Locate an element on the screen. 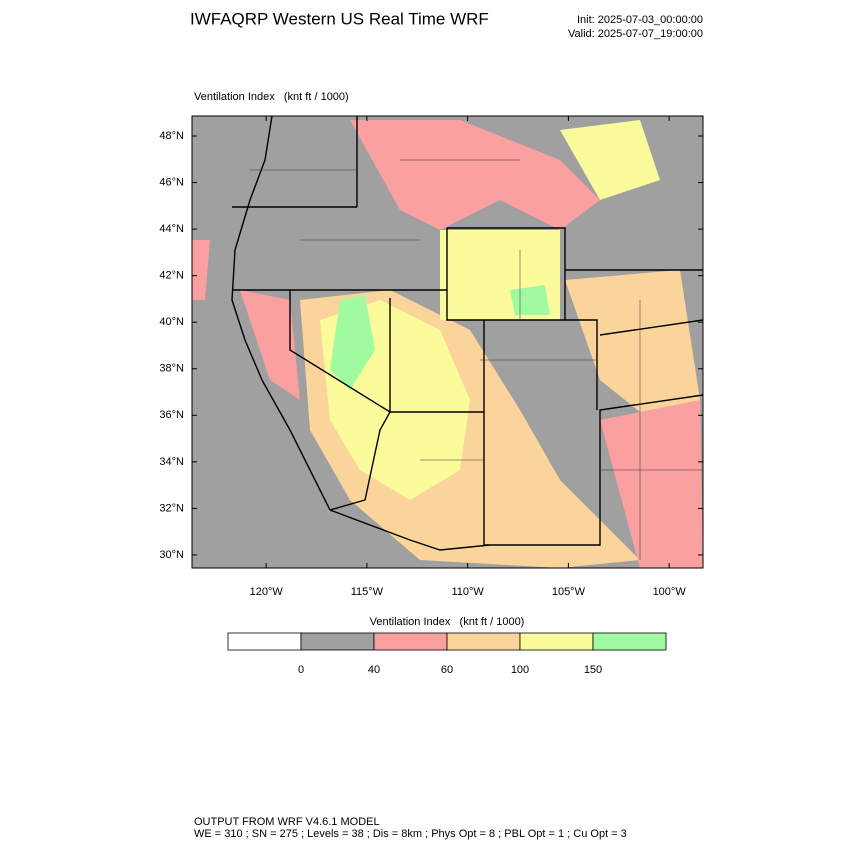 The width and height of the screenshot is (850, 850). lat-label: 48°N is located at coordinates (171, 136).